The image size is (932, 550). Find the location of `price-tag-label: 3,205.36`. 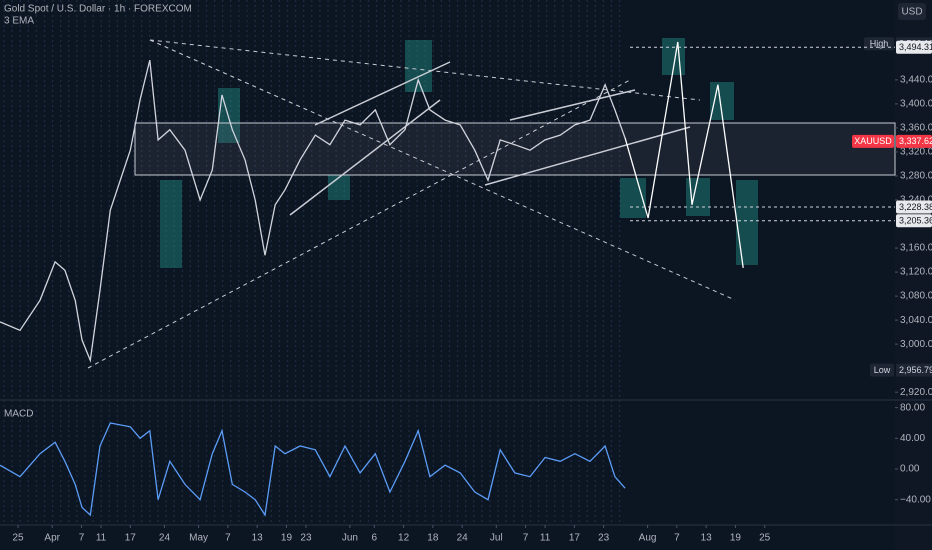

price-tag-label: 3,205.36 is located at coordinates (915, 221).